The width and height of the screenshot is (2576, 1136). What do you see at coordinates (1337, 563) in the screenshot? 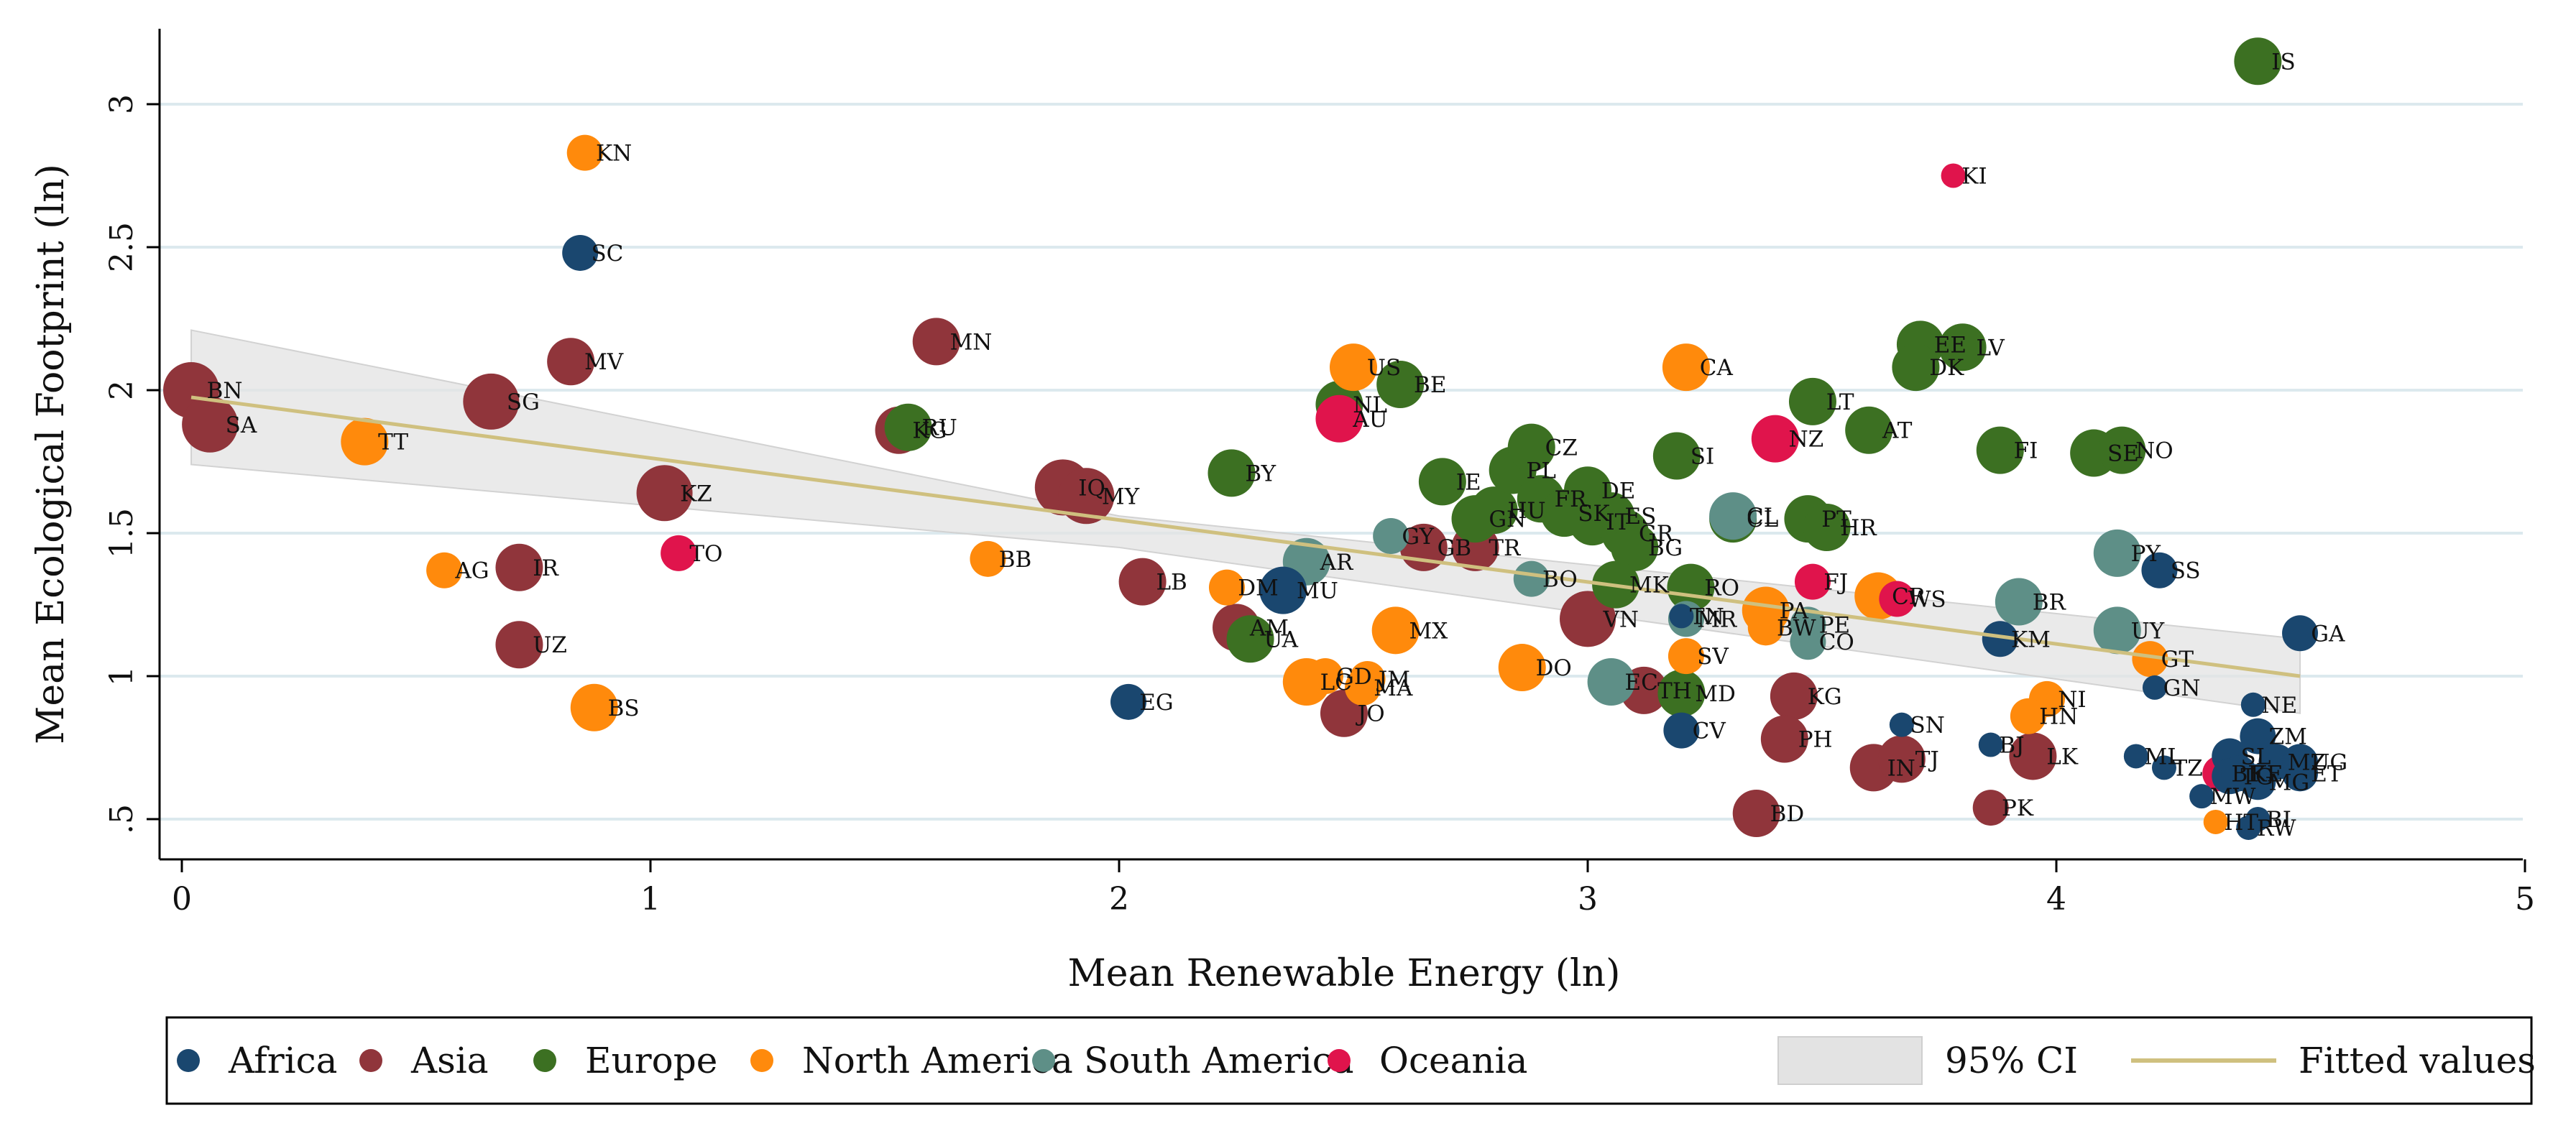
I see `point-label-AR: AR` at bounding box center [1337, 563].